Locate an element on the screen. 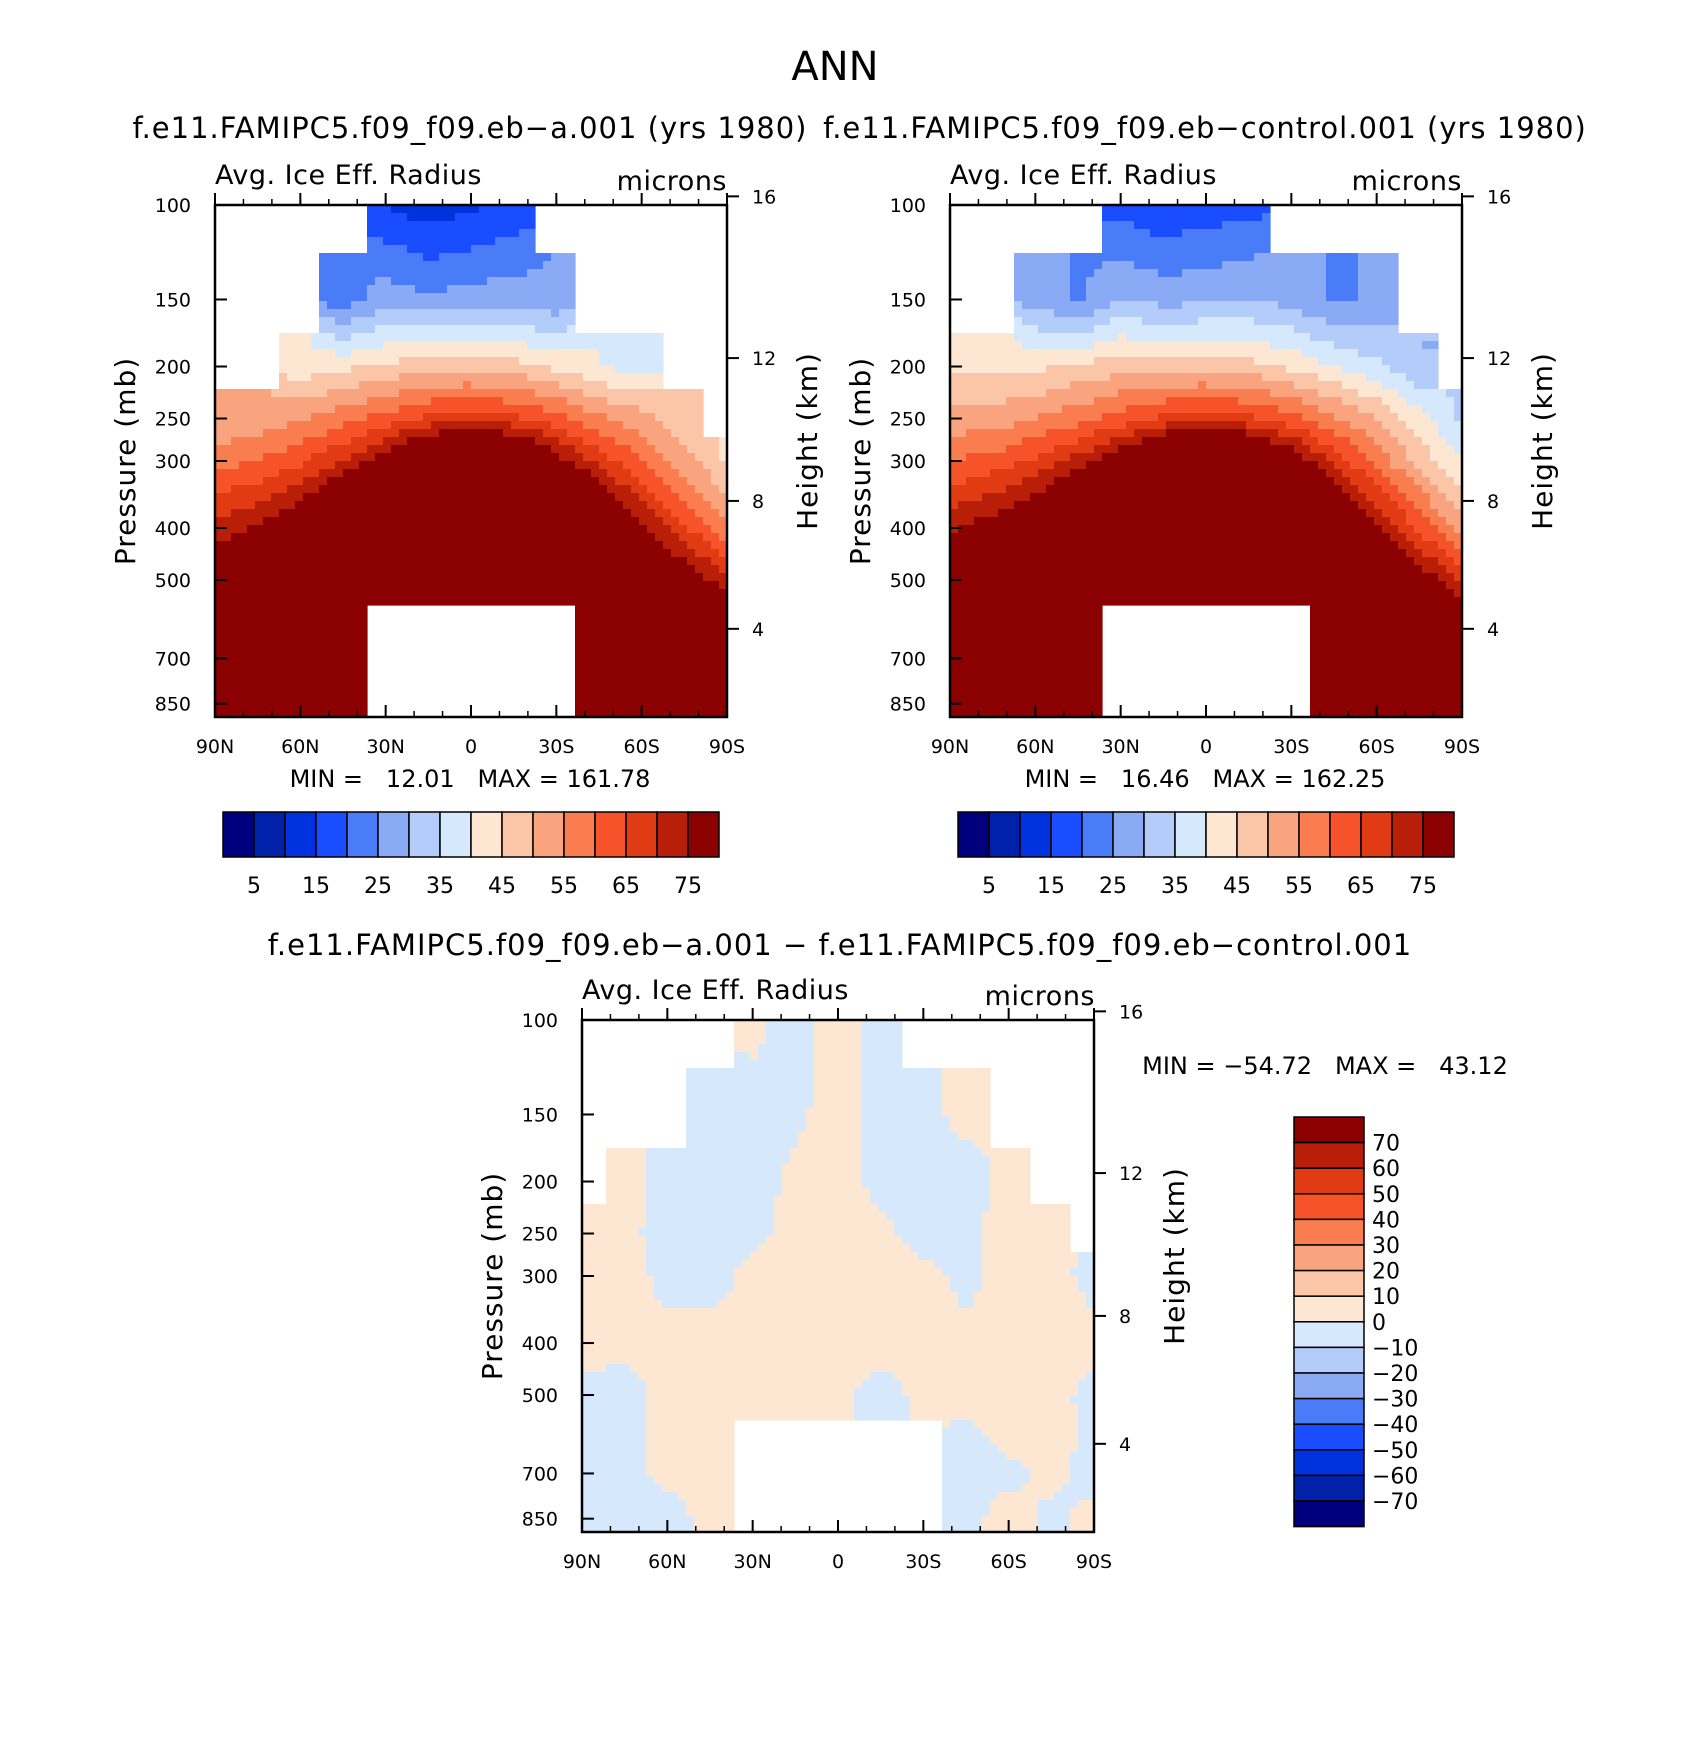 Image resolution: width=1699 pixels, height=1741 pixels. panel-a-units: microns is located at coordinates (672, 181).